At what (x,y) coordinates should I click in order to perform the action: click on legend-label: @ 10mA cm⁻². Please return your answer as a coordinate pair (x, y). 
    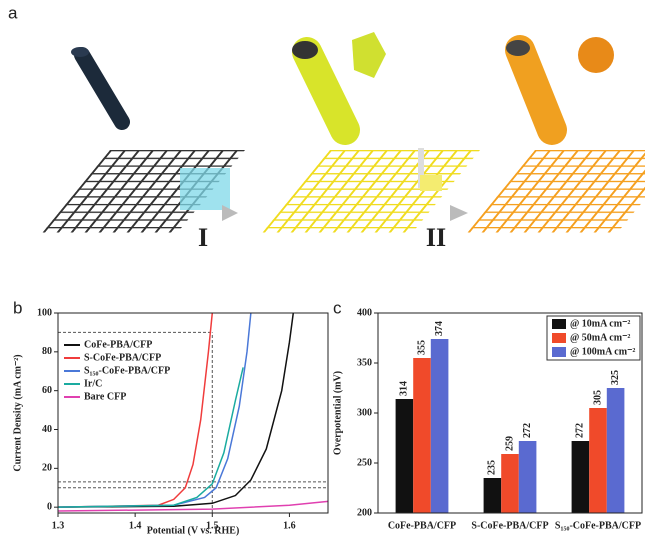
    Looking at the image, I should click on (600, 323).